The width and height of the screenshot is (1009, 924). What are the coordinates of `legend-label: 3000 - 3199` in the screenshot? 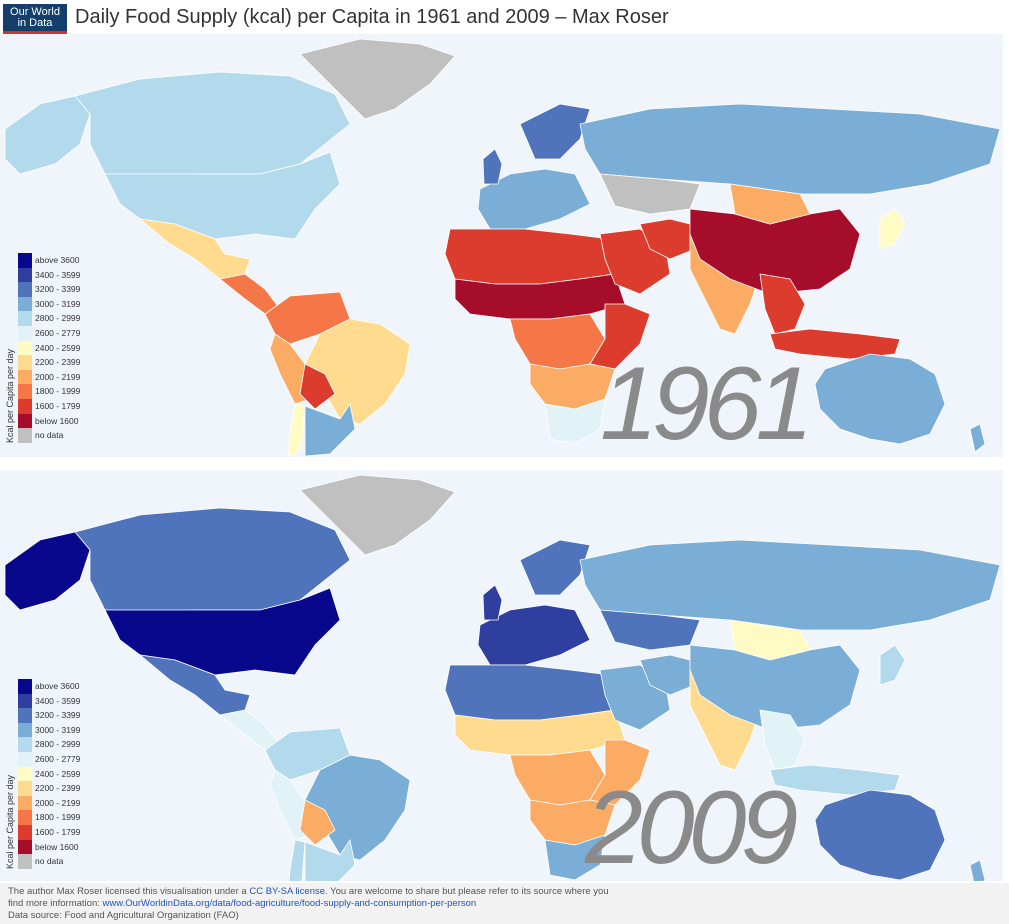 It's located at (58, 303).